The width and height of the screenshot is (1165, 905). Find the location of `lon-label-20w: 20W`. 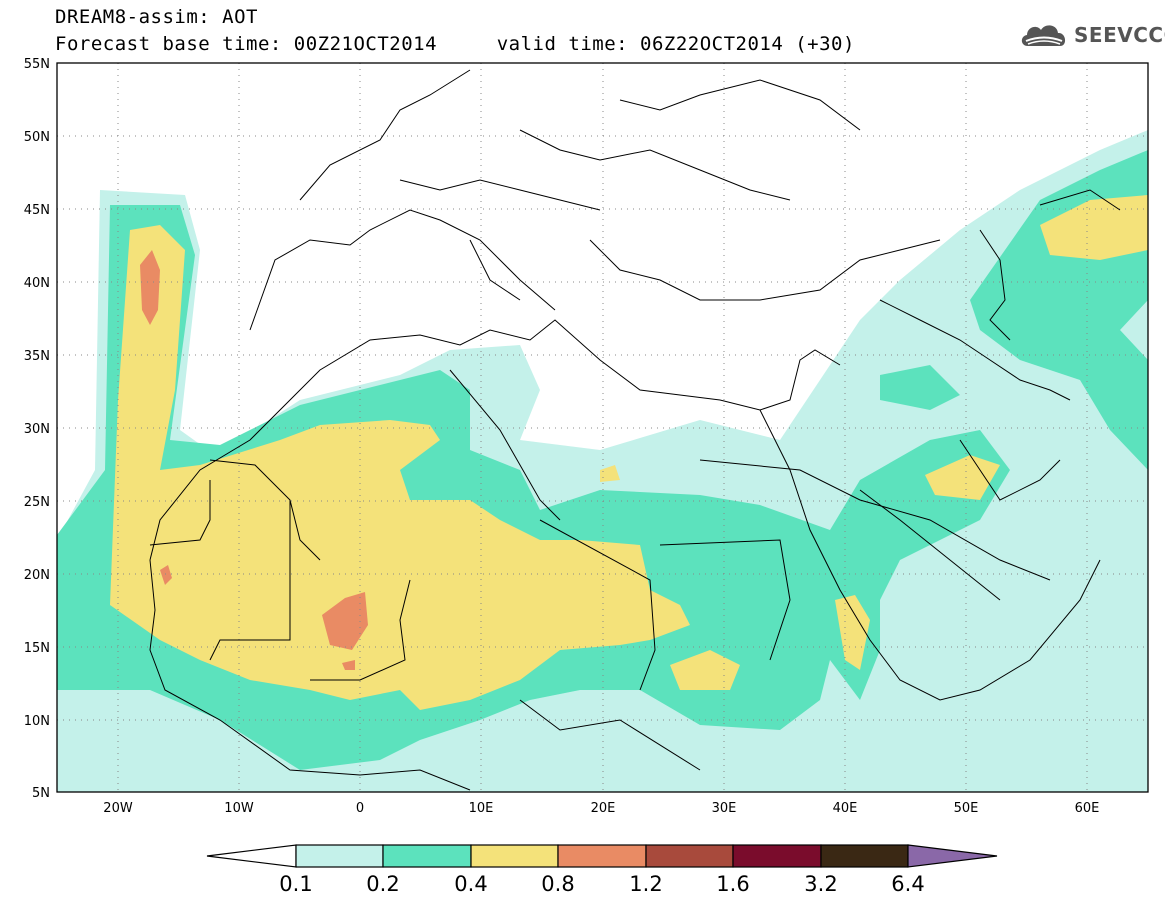

lon-label-20w: 20W is located at coordinates (118, 808).